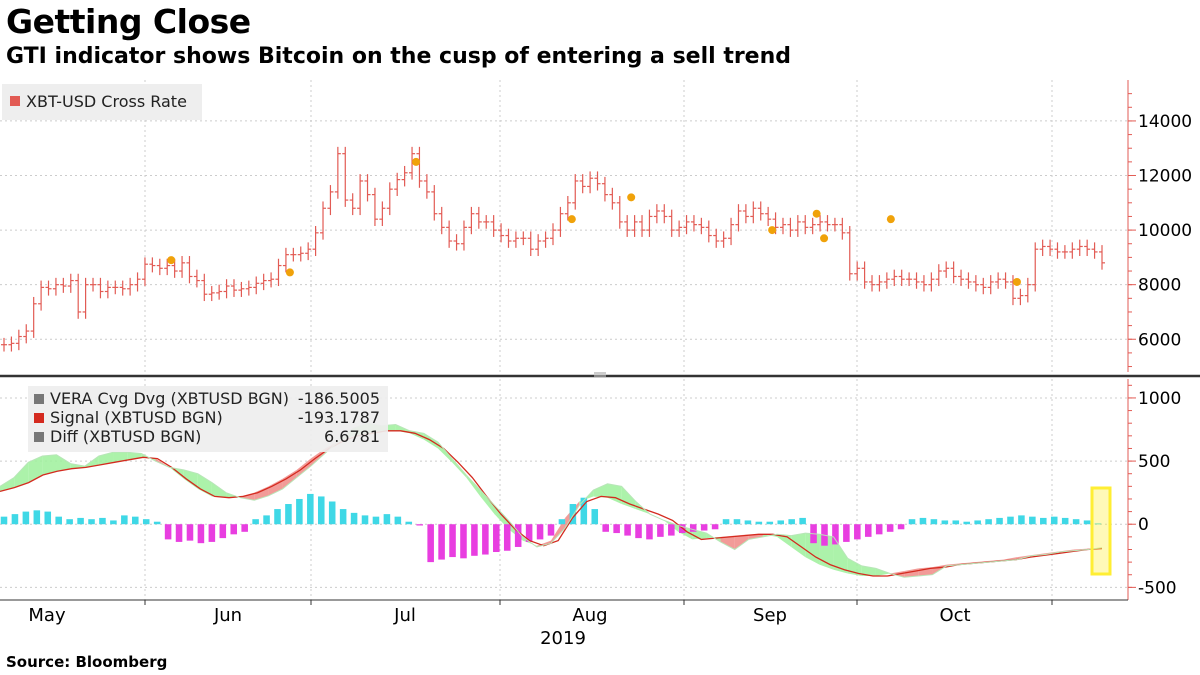 The height and width of the screenshot is (675, 1200). What do you see at coordinates (1143, 525) in the screenshot?
I see `y-tick-label: 0` at bounding box center [1143, 525].